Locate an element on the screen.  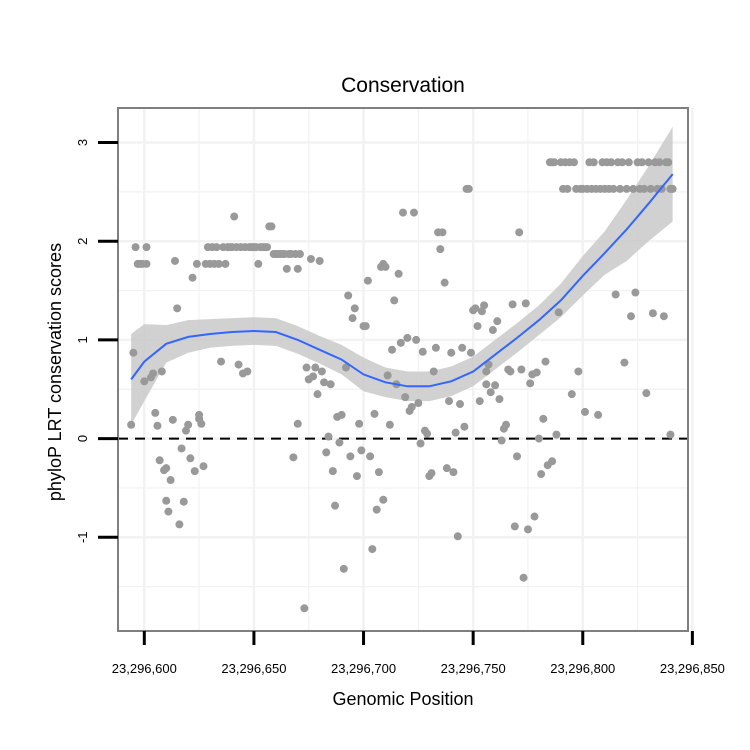
x-axis-label: Genomic Position is located at coordinates (402, 699).